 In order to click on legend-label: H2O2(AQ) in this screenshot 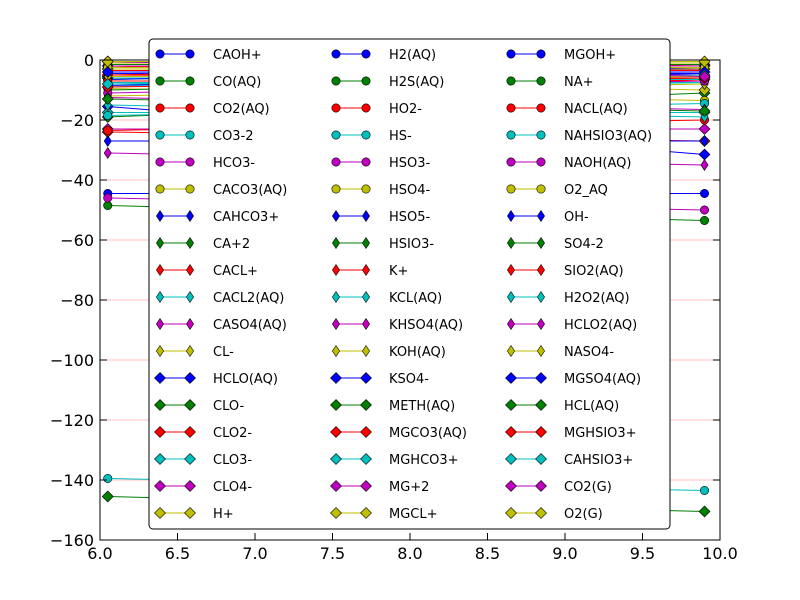, I will do `click(597, 298)`.